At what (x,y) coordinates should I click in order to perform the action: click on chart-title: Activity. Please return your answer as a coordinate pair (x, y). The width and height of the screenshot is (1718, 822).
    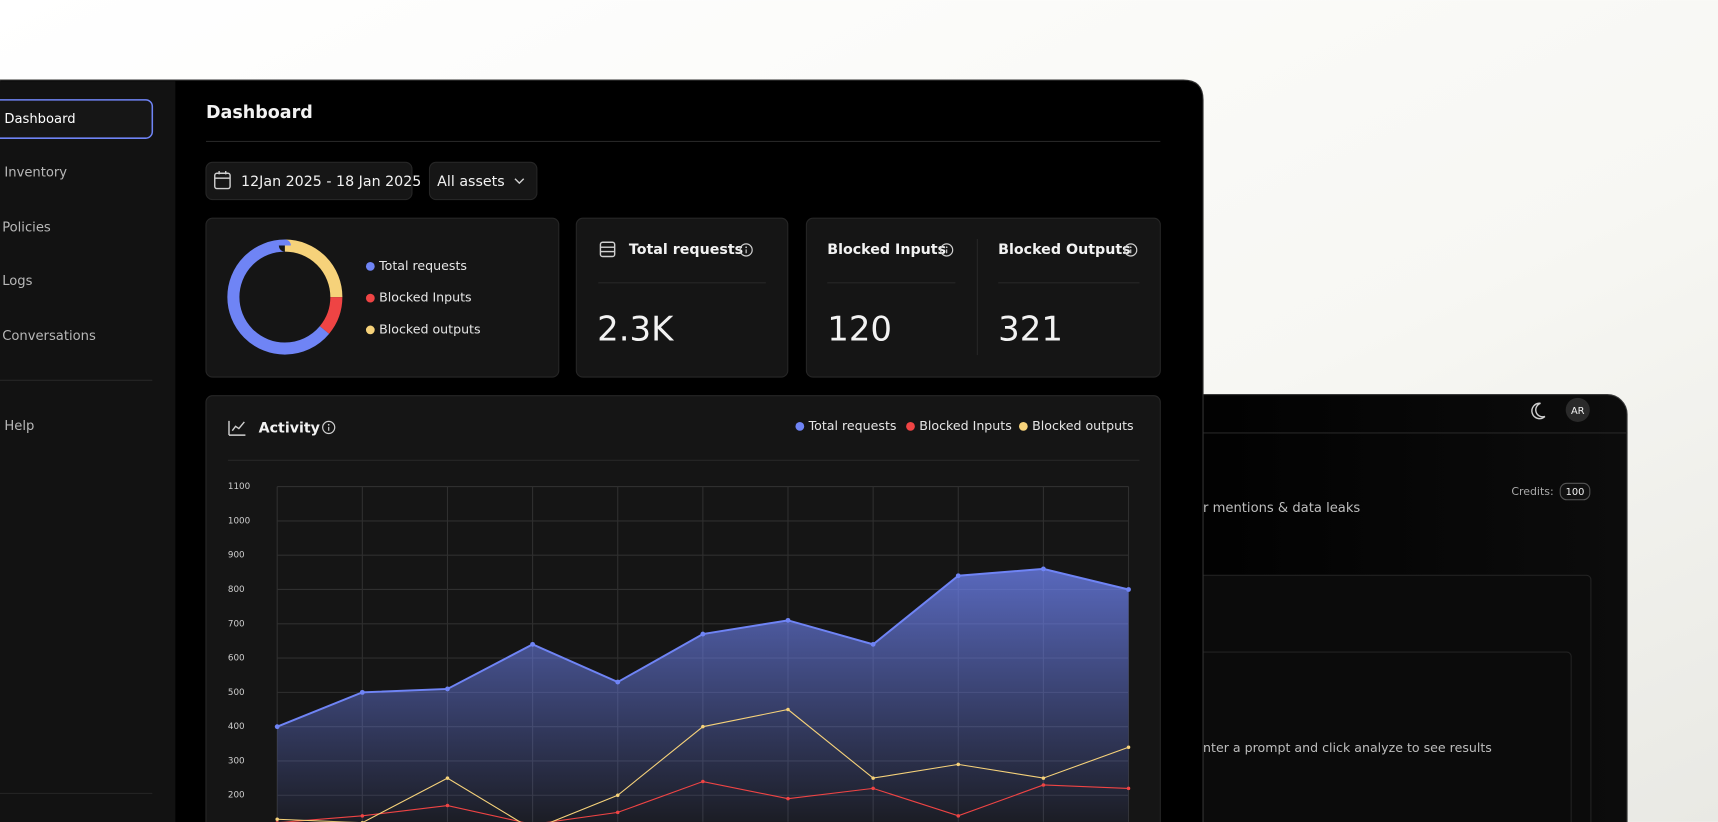
    Looking at the image, I should click on (290, 429).